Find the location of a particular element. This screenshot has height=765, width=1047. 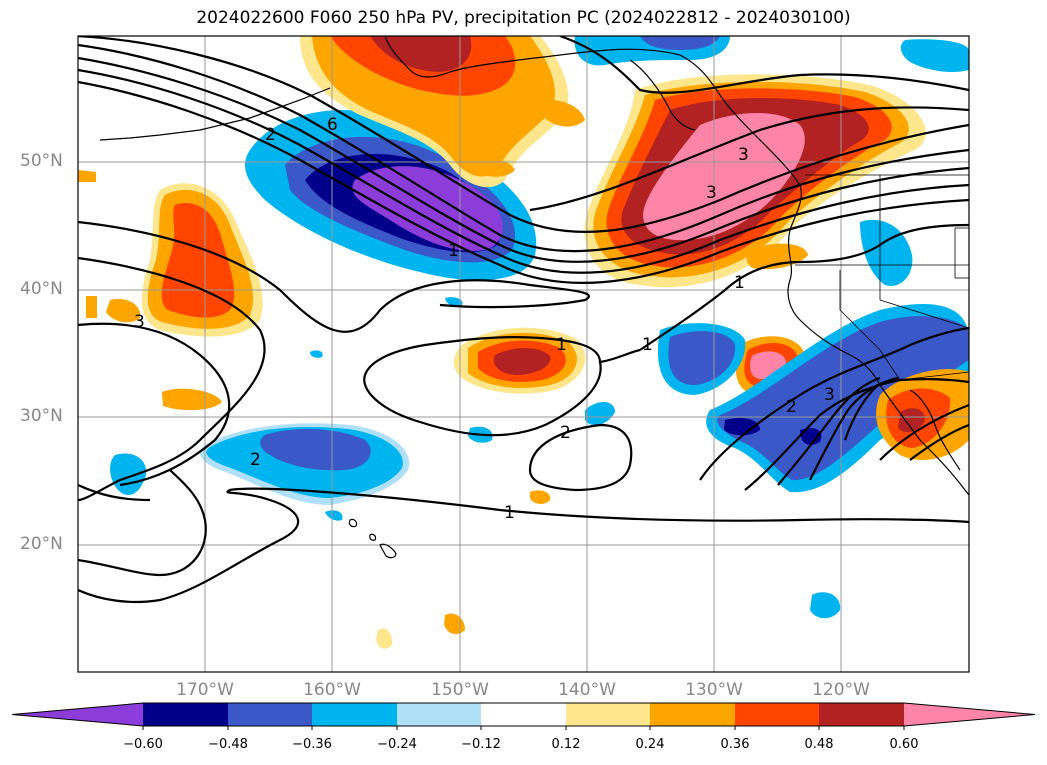

negative-anomaly-blob-southeast is located at coordinates (813, 398).